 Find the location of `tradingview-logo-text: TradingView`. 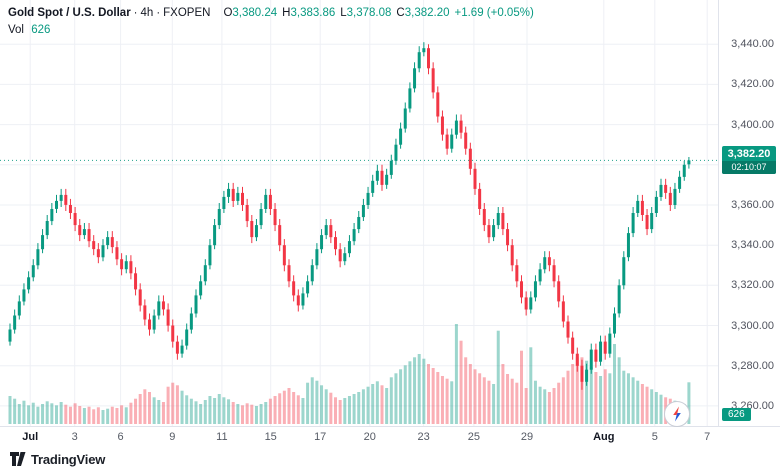

tradingview-logo-text: TradingView is located at coordinates (68, 459).